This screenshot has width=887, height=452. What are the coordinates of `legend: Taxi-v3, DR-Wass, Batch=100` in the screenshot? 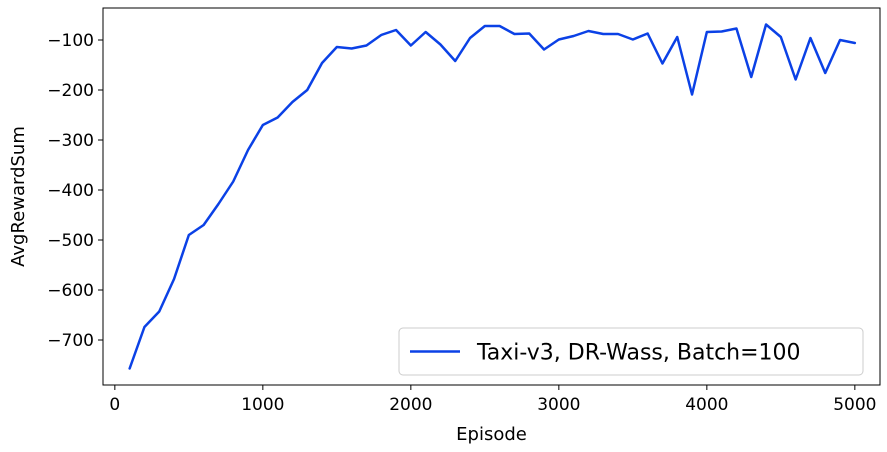 It's located at (631, 351).